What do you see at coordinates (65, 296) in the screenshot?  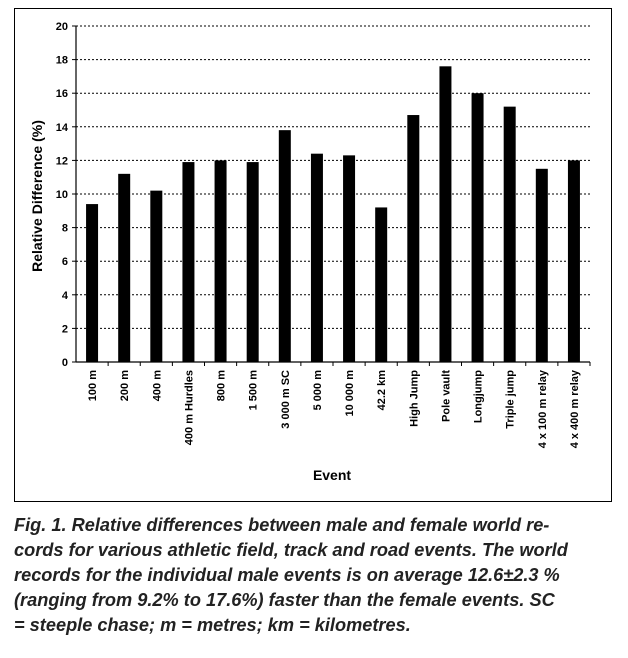 I see `y-tick-label: 4` at bounding box center [65, 296].